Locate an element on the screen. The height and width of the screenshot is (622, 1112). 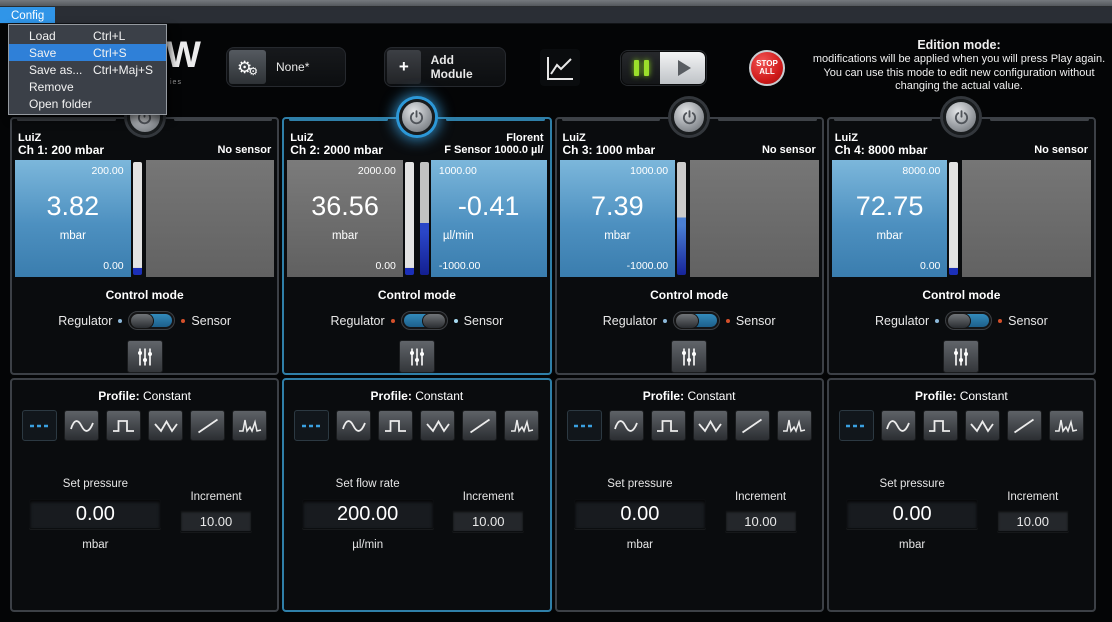
config-selector-button: ⚙ ⚙ None* is located at coordinates (286, 67).